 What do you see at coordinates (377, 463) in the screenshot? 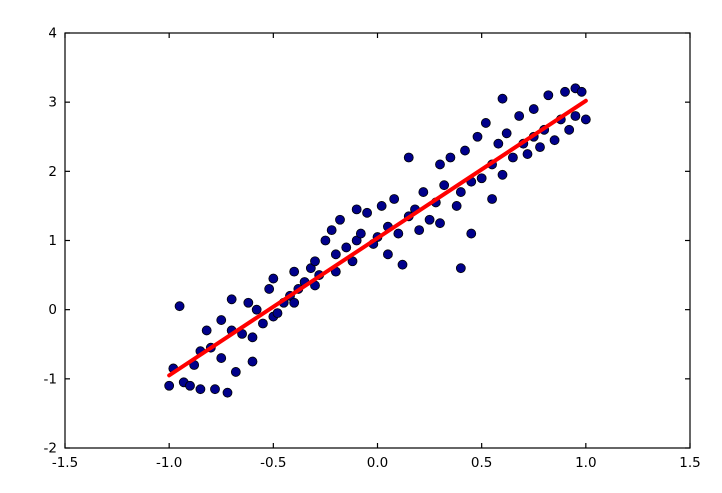
I see `x-tick-label: 0.0` at bounding box center [377, 463].